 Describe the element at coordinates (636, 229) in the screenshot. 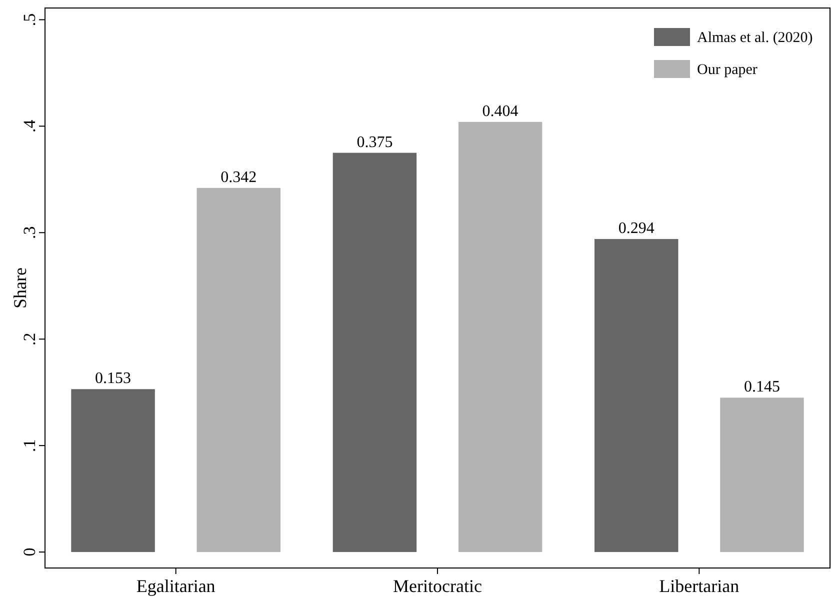

I see `data-label: 0.294` at that location.